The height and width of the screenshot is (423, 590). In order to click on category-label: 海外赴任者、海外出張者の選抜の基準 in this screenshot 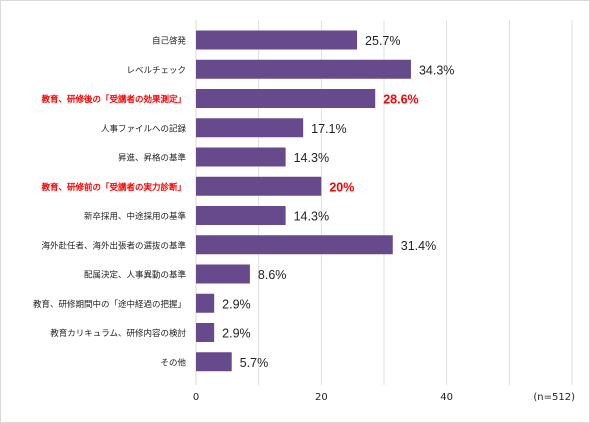, I will do `click(113, 245)`.